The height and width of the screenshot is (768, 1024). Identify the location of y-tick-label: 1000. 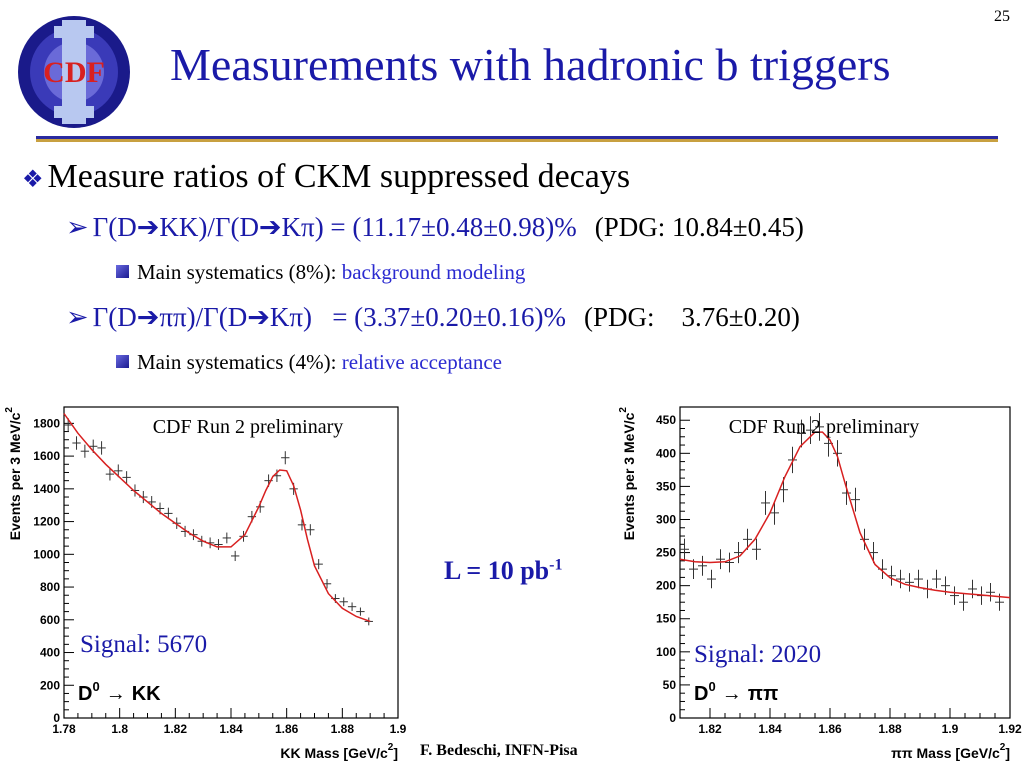
(46, 554).